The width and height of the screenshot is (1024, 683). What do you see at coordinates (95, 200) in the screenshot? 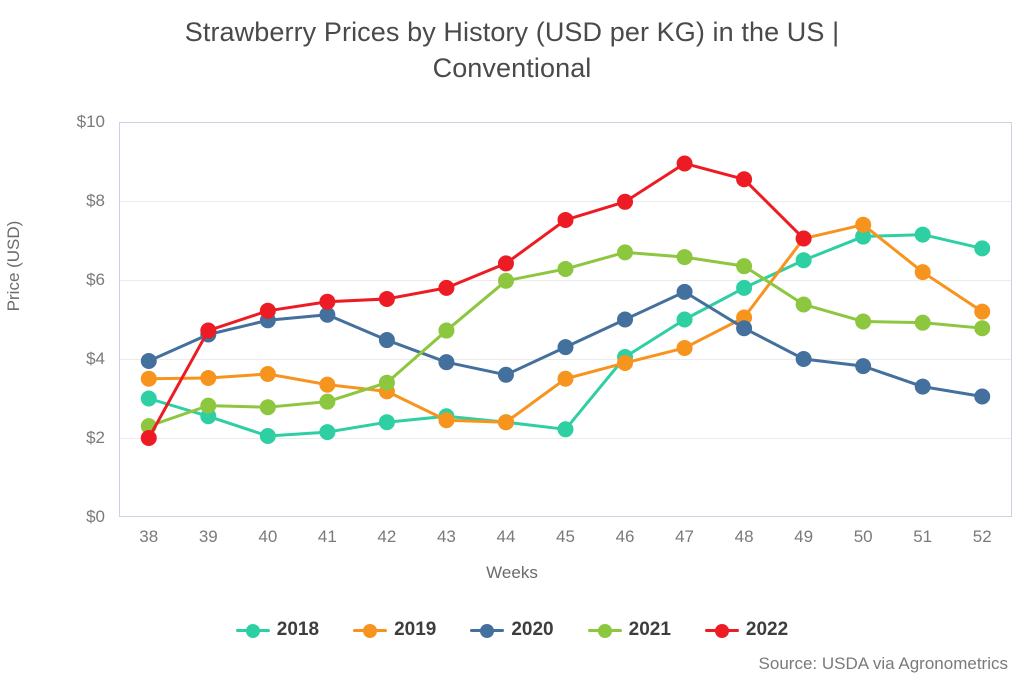
I see `y-axis-tick-label: $8` at bounding box center [95, 200].